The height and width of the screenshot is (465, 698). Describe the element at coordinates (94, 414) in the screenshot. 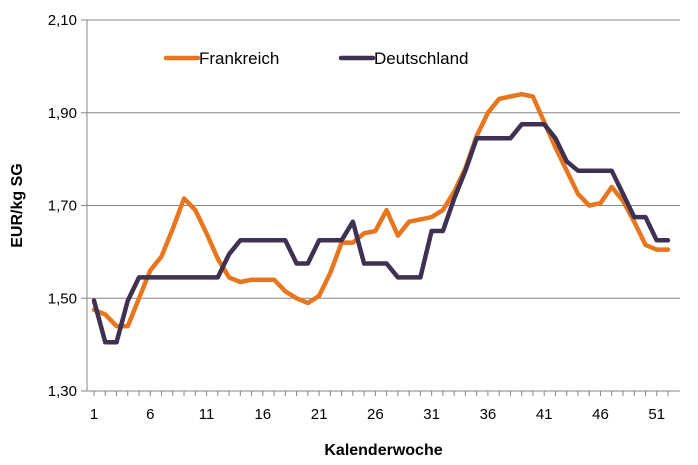

I see `x-tick-label: 1` at that location.